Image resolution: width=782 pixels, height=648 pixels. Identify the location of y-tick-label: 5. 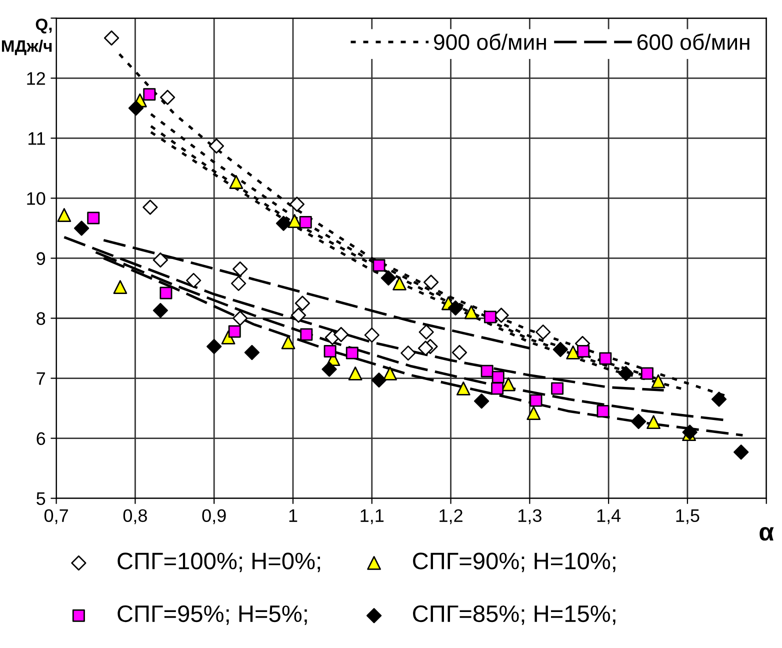
(41, 499).